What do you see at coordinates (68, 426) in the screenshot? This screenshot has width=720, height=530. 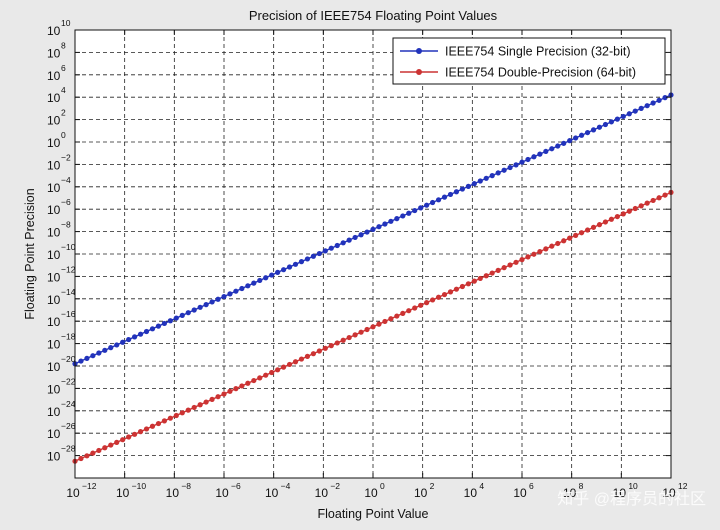 I see `y-tick-exponent: −26` at bounding box center [68, 426].